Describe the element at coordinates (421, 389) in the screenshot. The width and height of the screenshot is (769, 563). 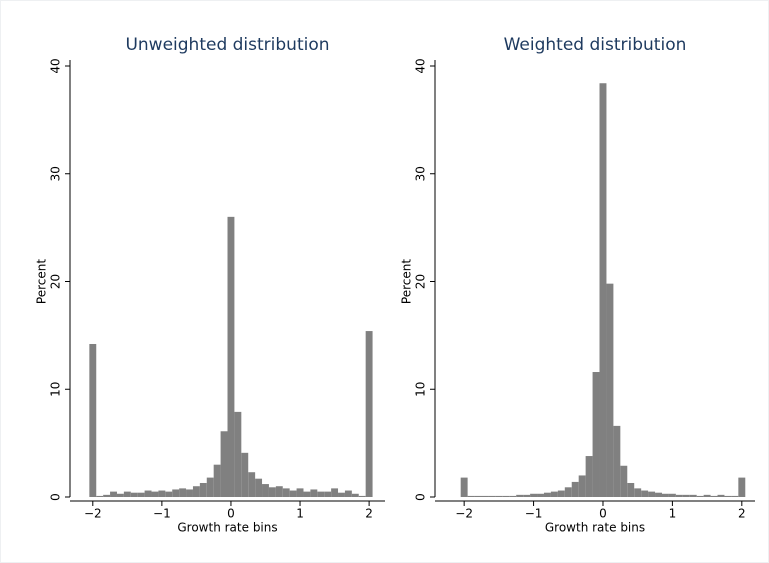
I see `y-tick-label: 10` at that location.